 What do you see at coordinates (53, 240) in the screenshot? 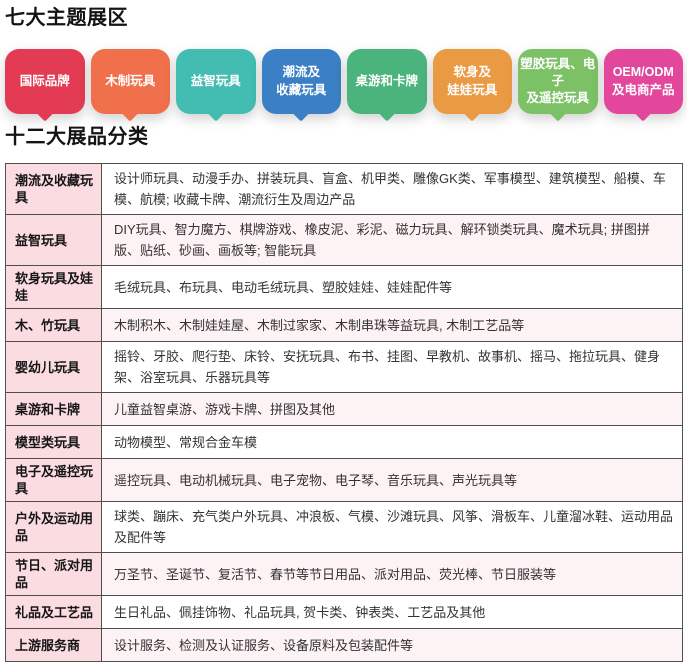
I see `category-name-cell: 益智玩具` at bounding box center [53, 240].